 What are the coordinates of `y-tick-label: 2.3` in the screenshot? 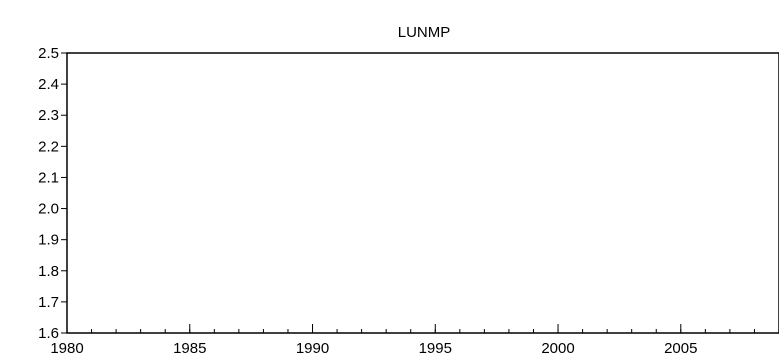 It's located at (48, 115).